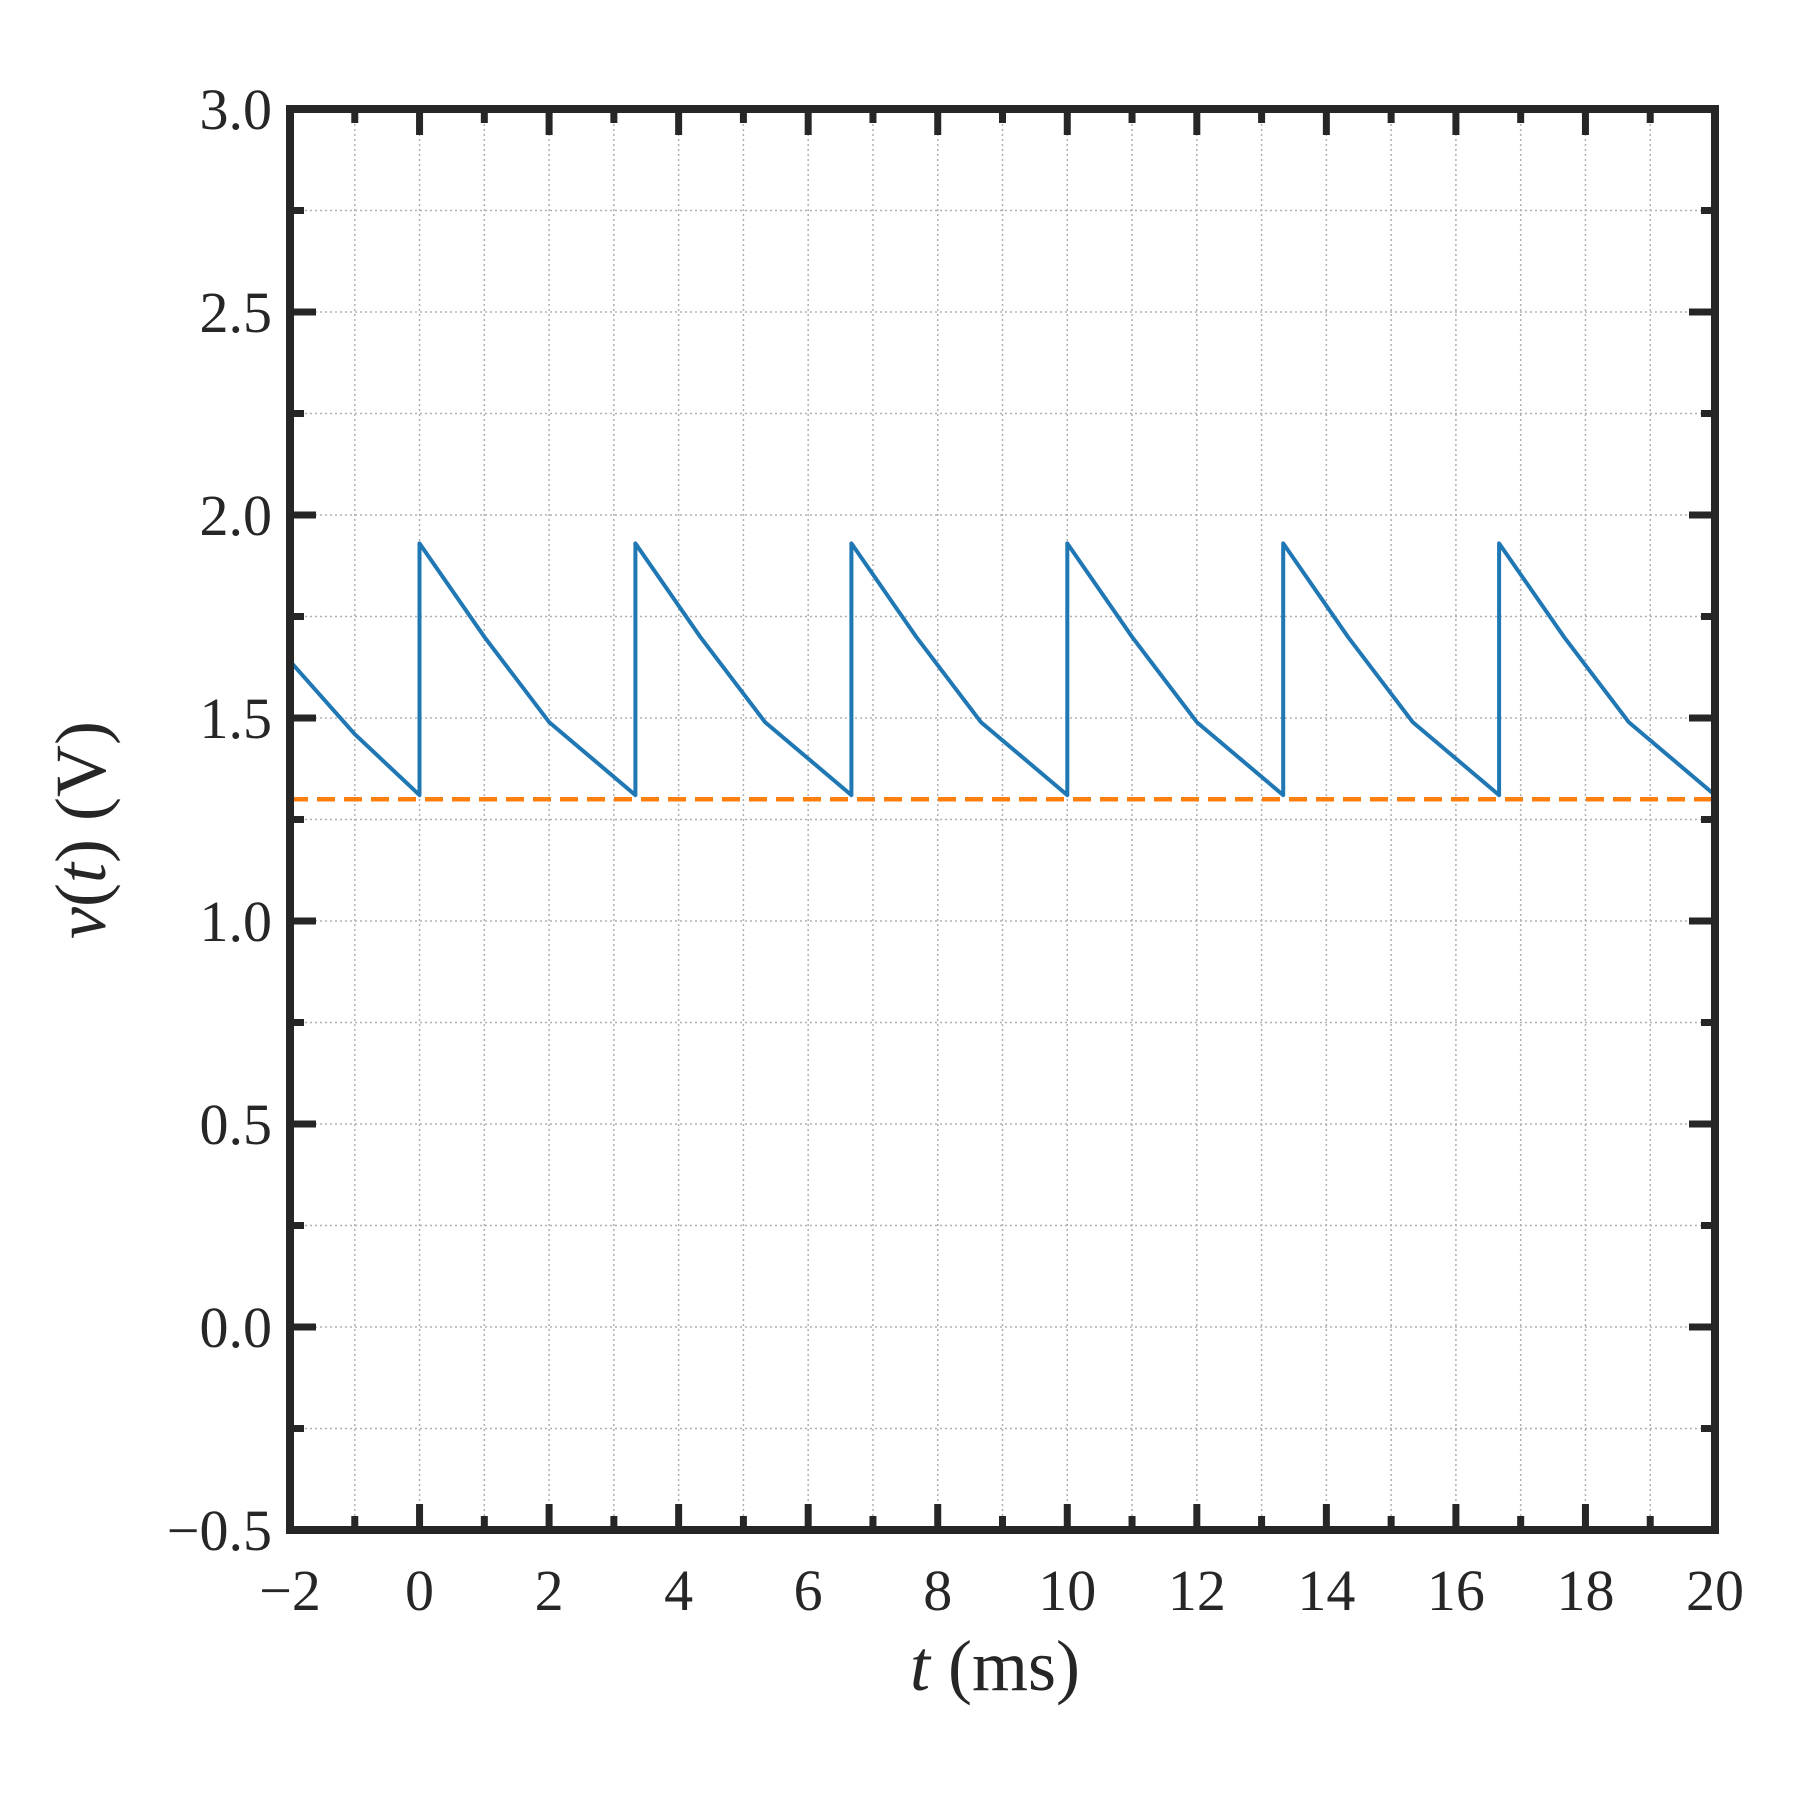 The height and width of the screenshot is (1800, 1800). I want to click on x-tick-label: 6, so click(808, 1590).